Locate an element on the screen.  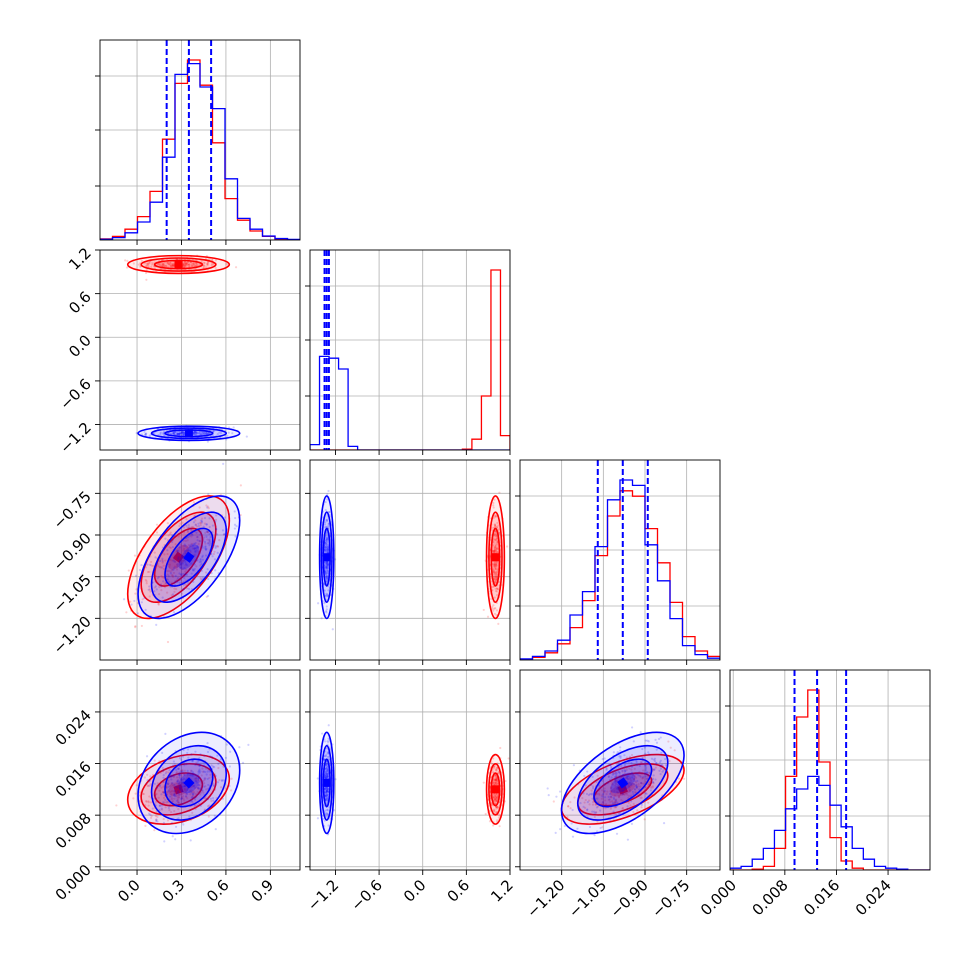
contours-blue is located at coordinates (326, 557).